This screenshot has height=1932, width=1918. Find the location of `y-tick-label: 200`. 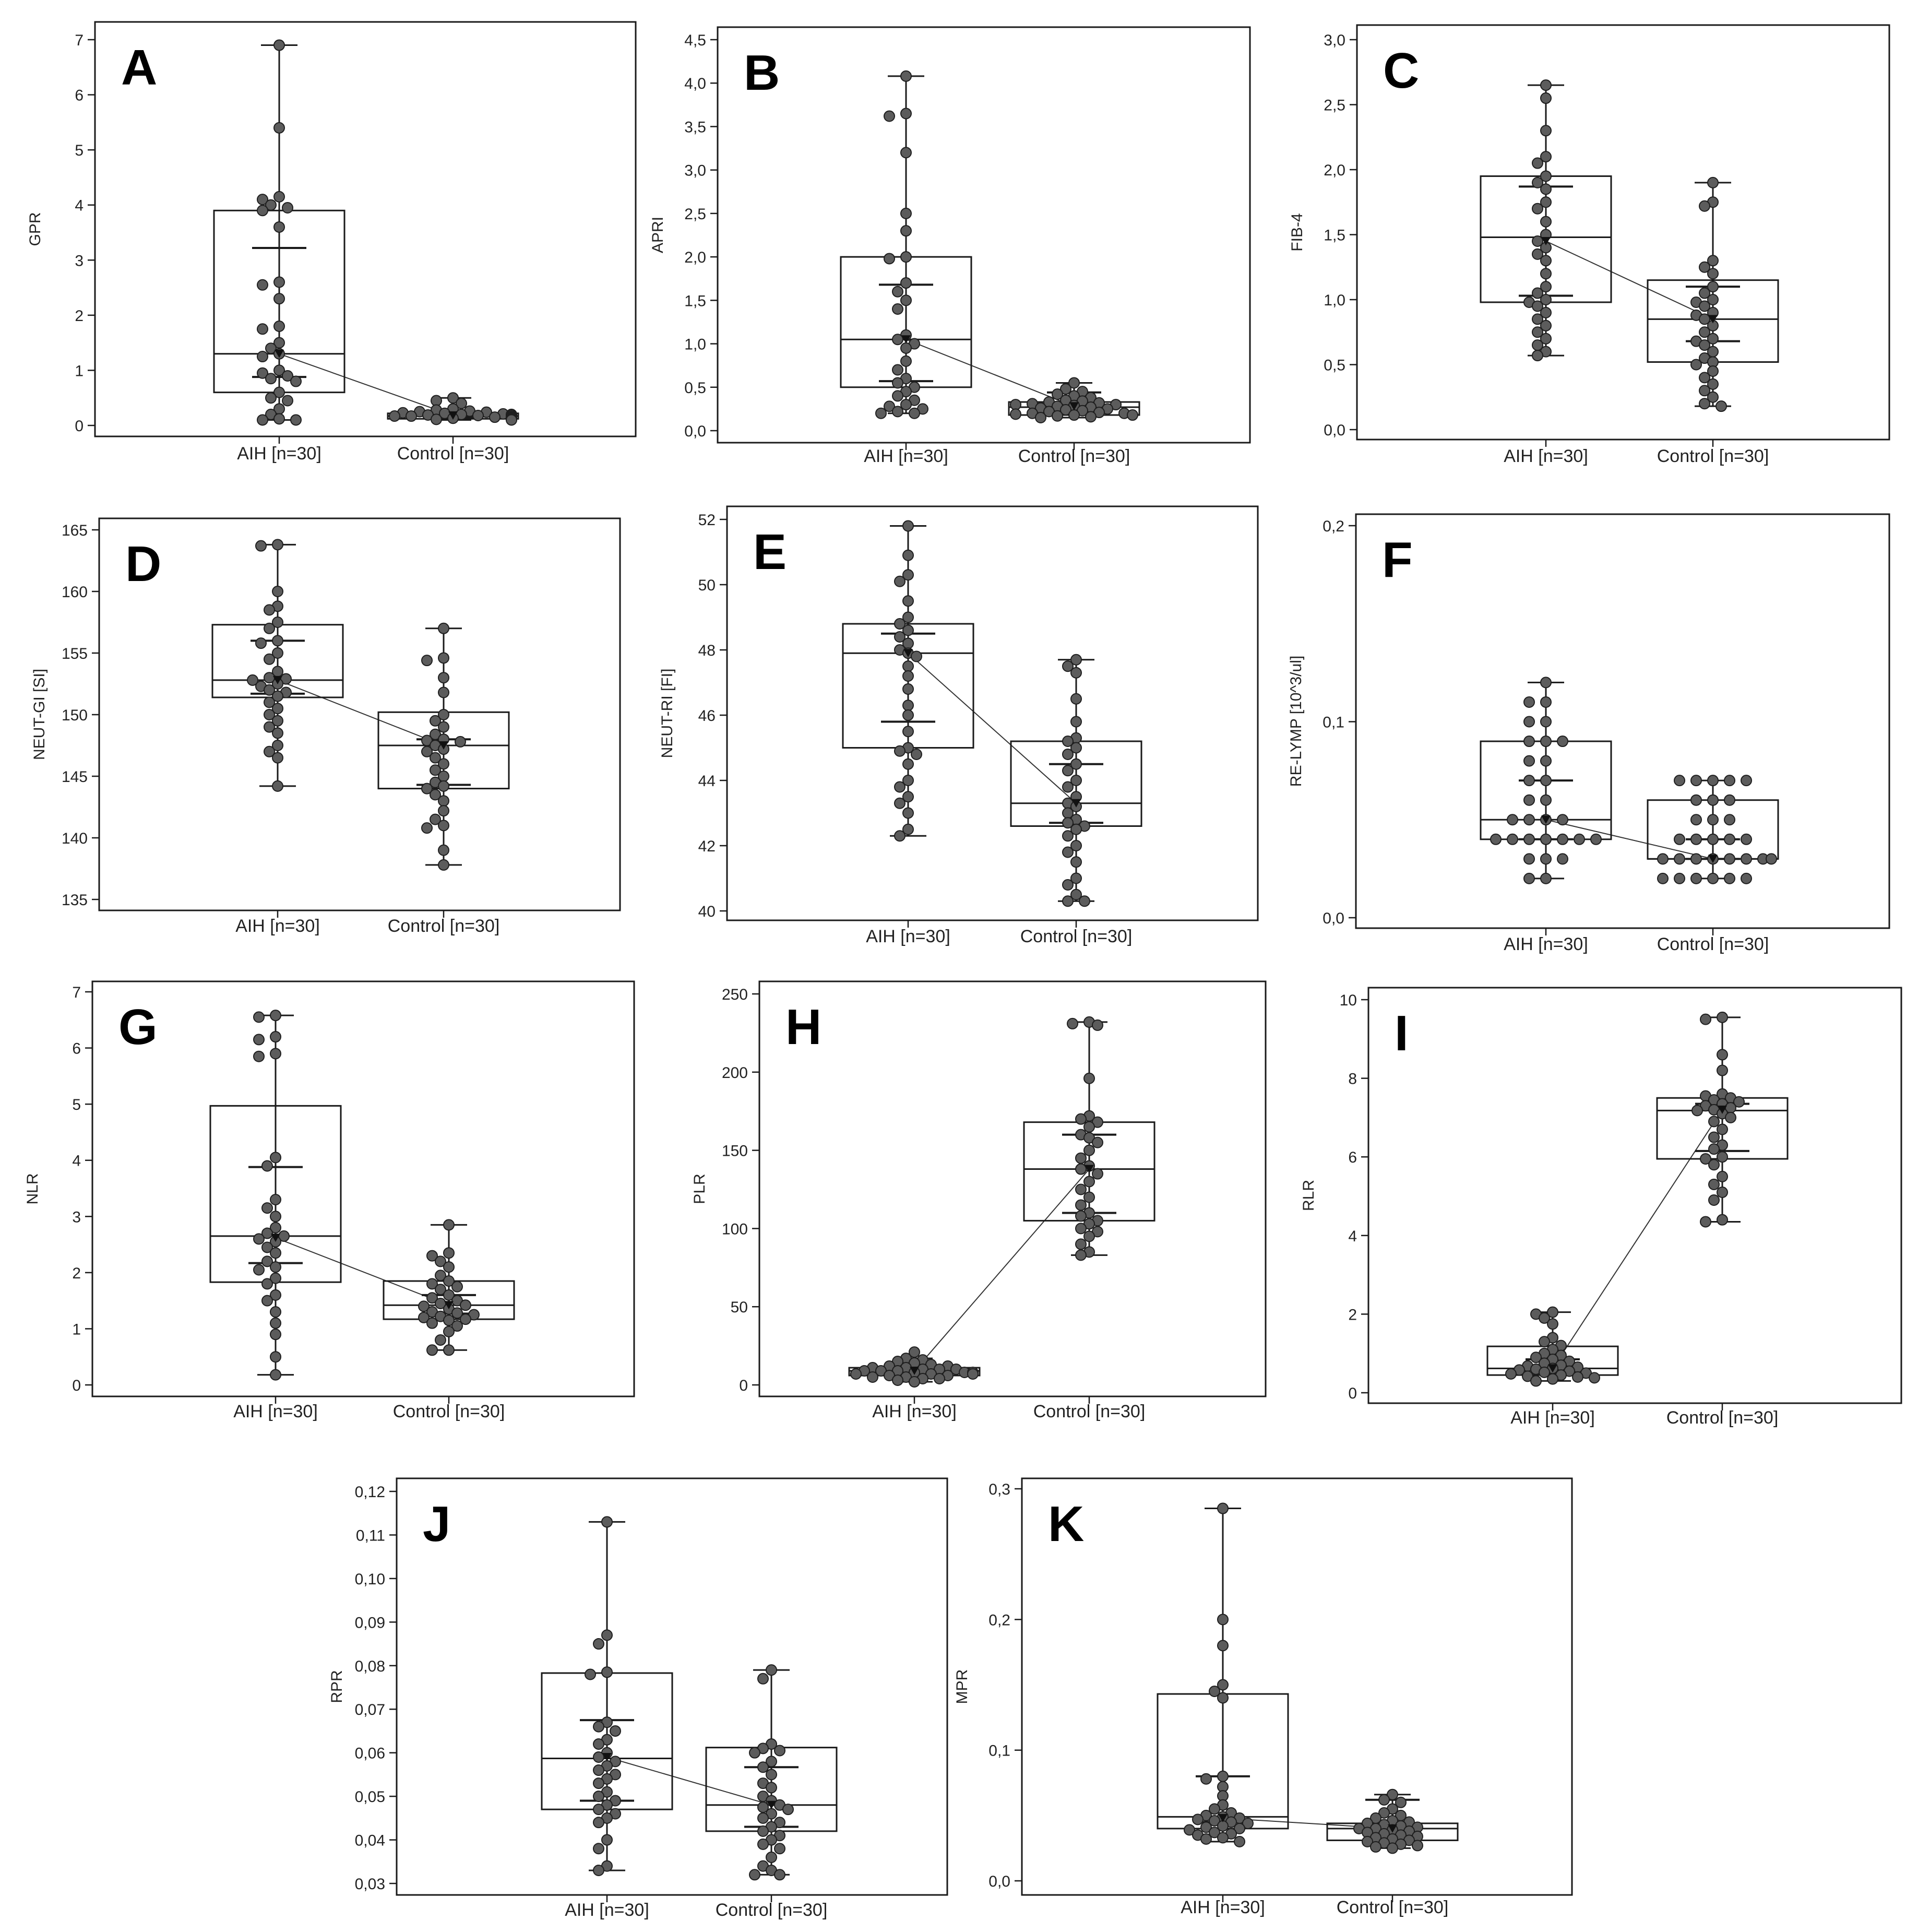

y-tick-label: 200 is located at coordinates (735, 1073).